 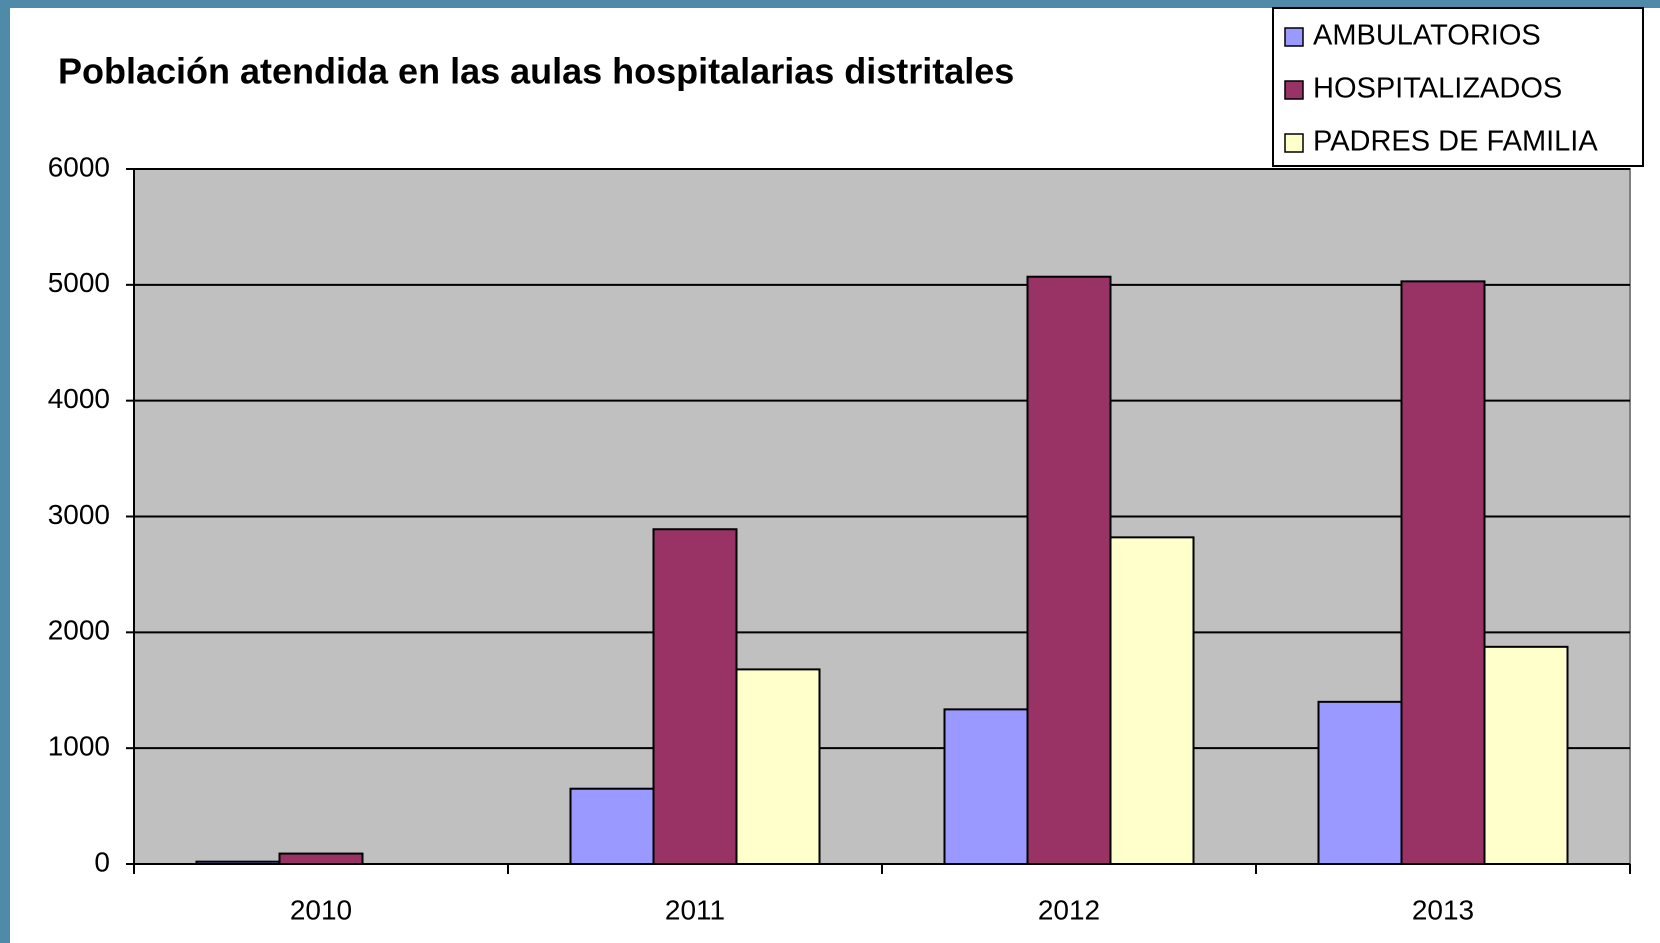 I want to click on y-tick-label: 6000, so click(x=79, y=166).